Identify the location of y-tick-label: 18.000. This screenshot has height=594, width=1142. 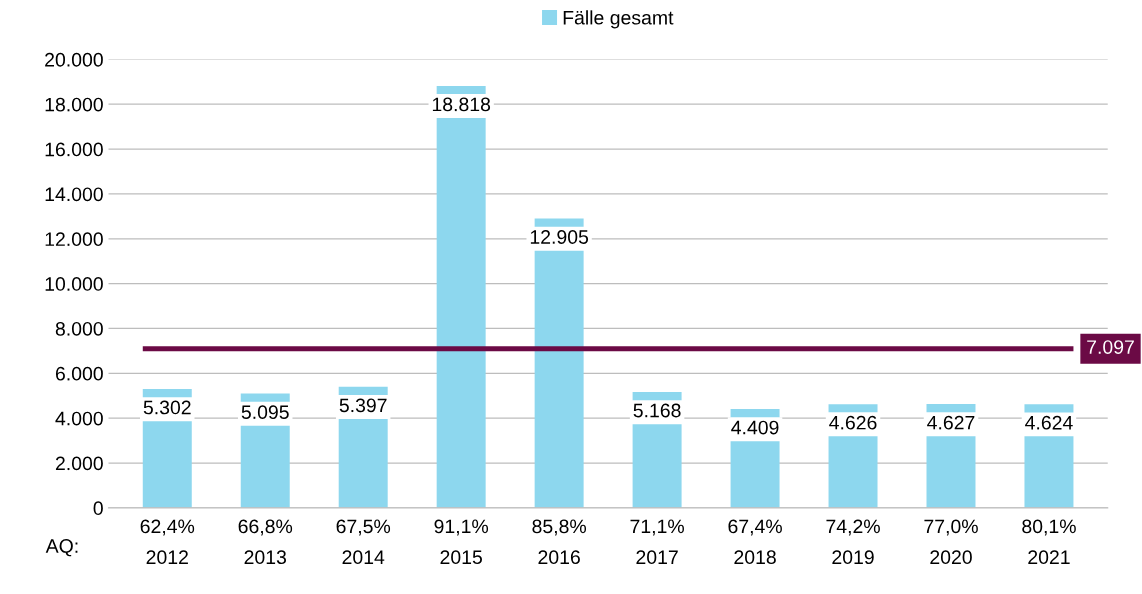
(74, 104).